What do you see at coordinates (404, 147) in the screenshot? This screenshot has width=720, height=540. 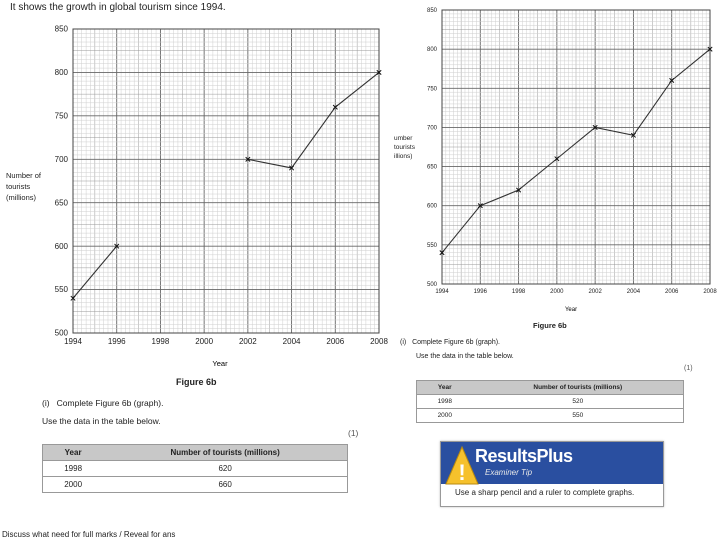 I see `right-chart-ylabel: umber tourists illions)` at bounding box center [404, 147].